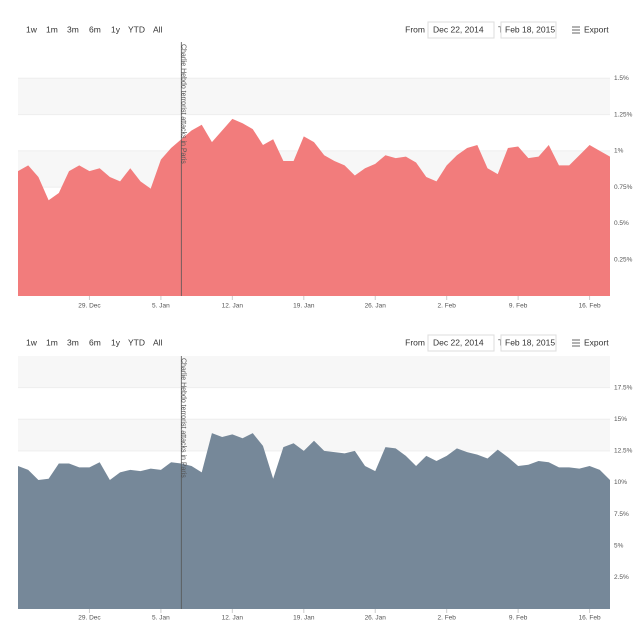  Describe the element at coordinates (621, 514) in the screenshot. I see `y-tick-label: 7.5%` at that location.